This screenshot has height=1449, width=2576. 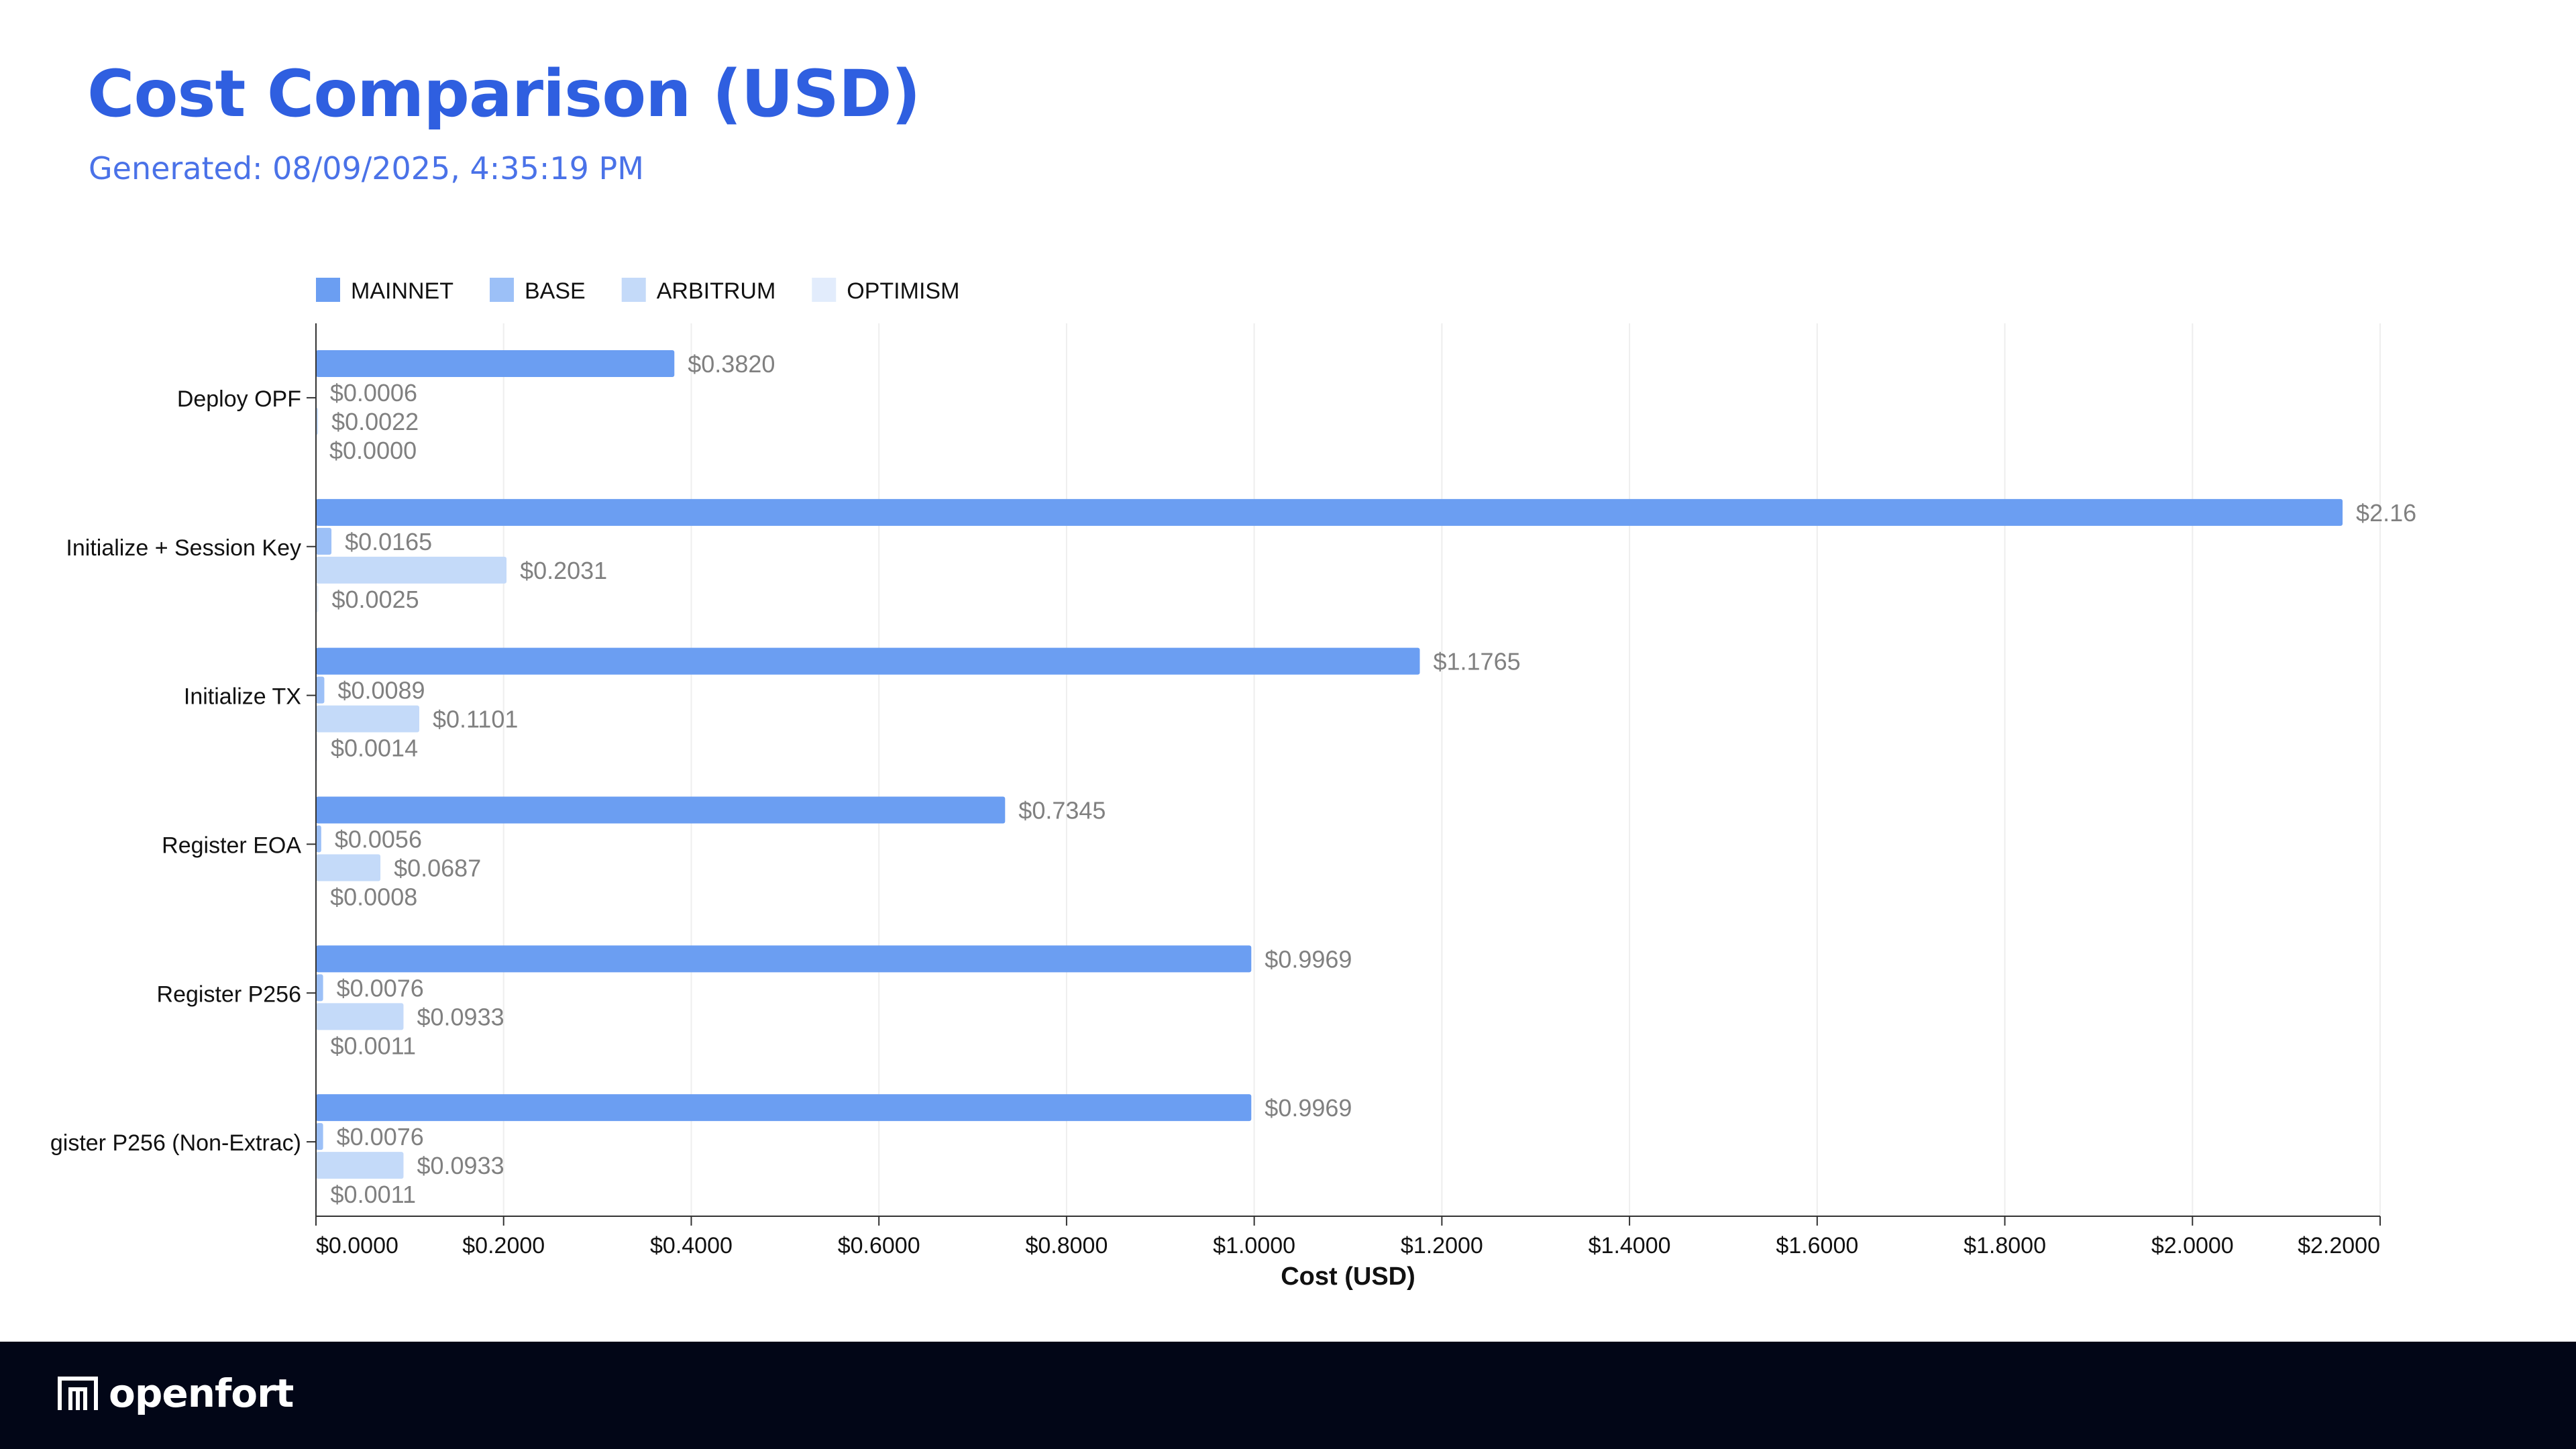 I want to click on footer-bar: openfort, so click(x=1288, y=1395).